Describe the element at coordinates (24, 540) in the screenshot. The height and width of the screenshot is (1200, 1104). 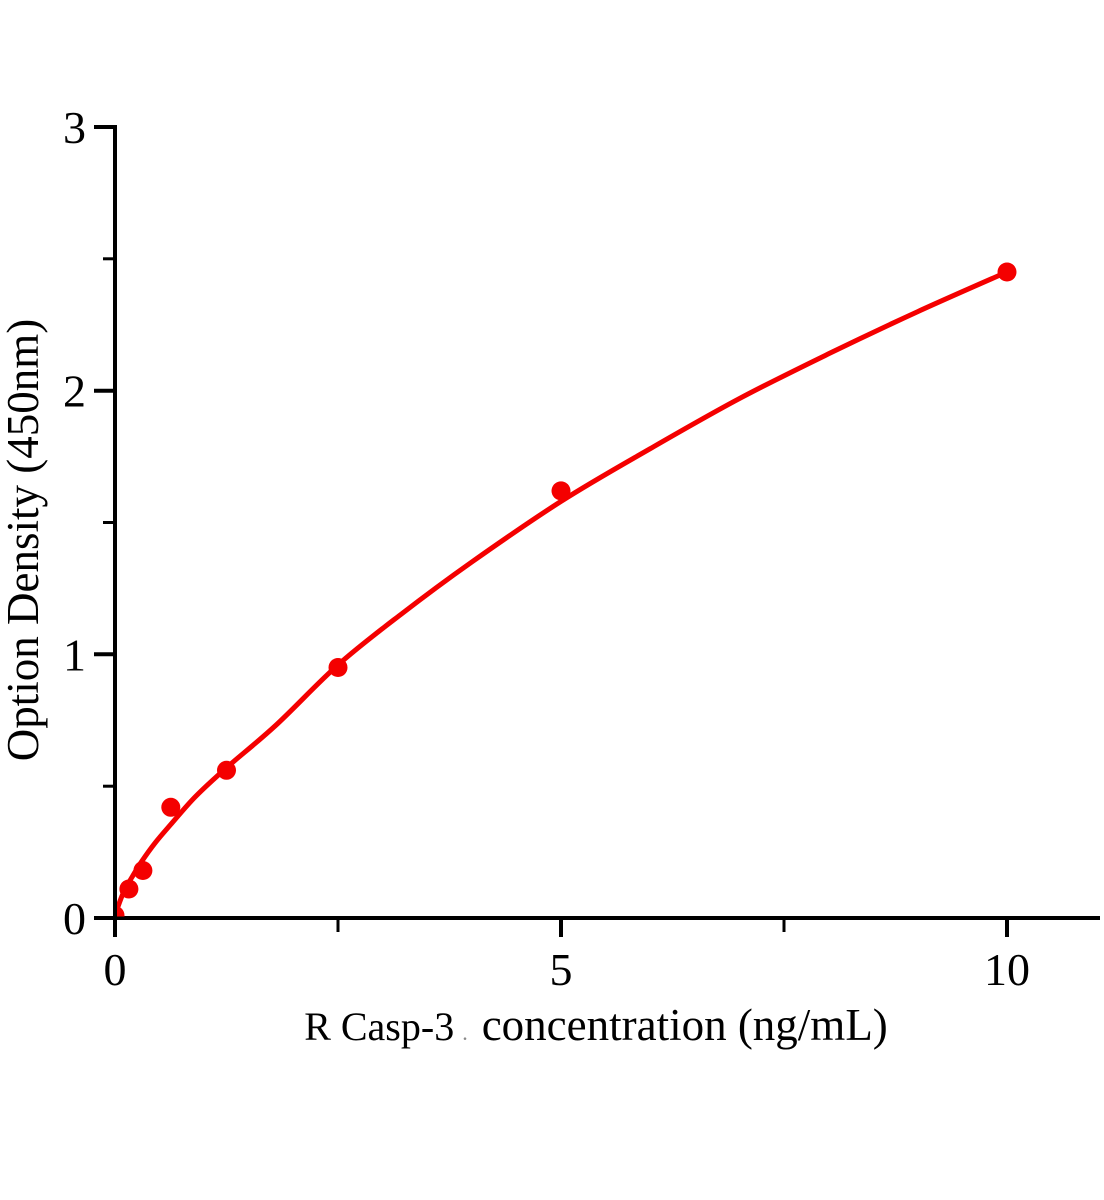
I see `y-axis-title: Option Density (450nm)` at that location.